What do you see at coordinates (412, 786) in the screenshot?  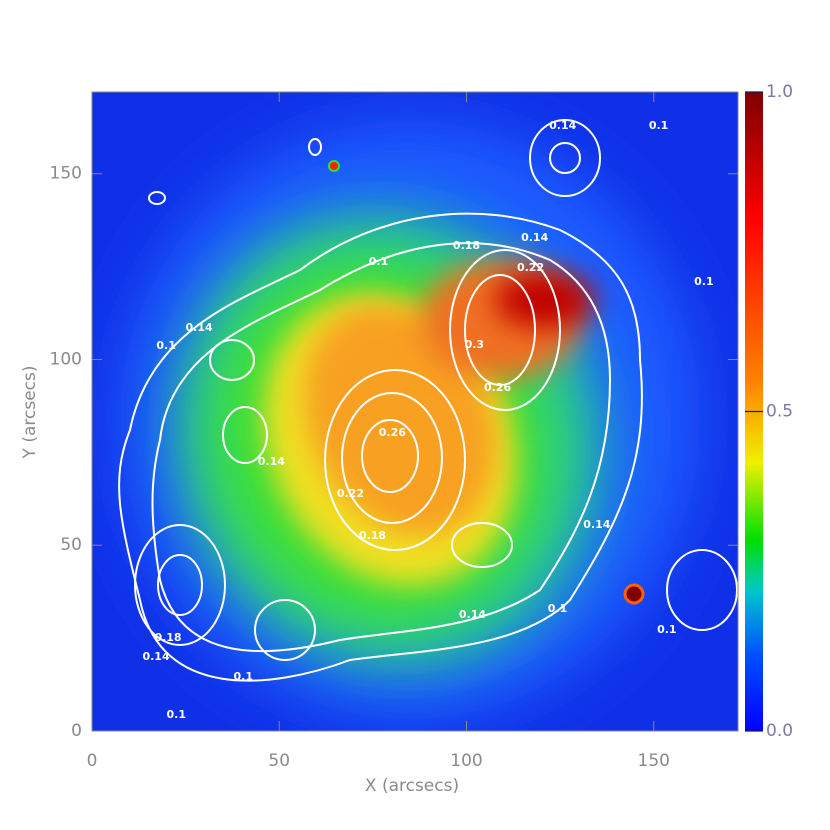 I see `x-axis-label: X (arcsecs)` at bounding box center [412, 786].